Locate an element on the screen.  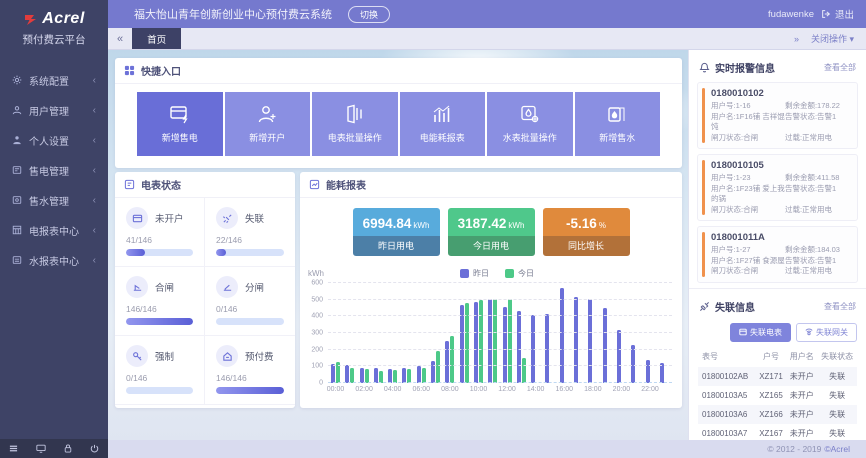
cell-account-no: XZ167 is located at coordinates (771, 433).